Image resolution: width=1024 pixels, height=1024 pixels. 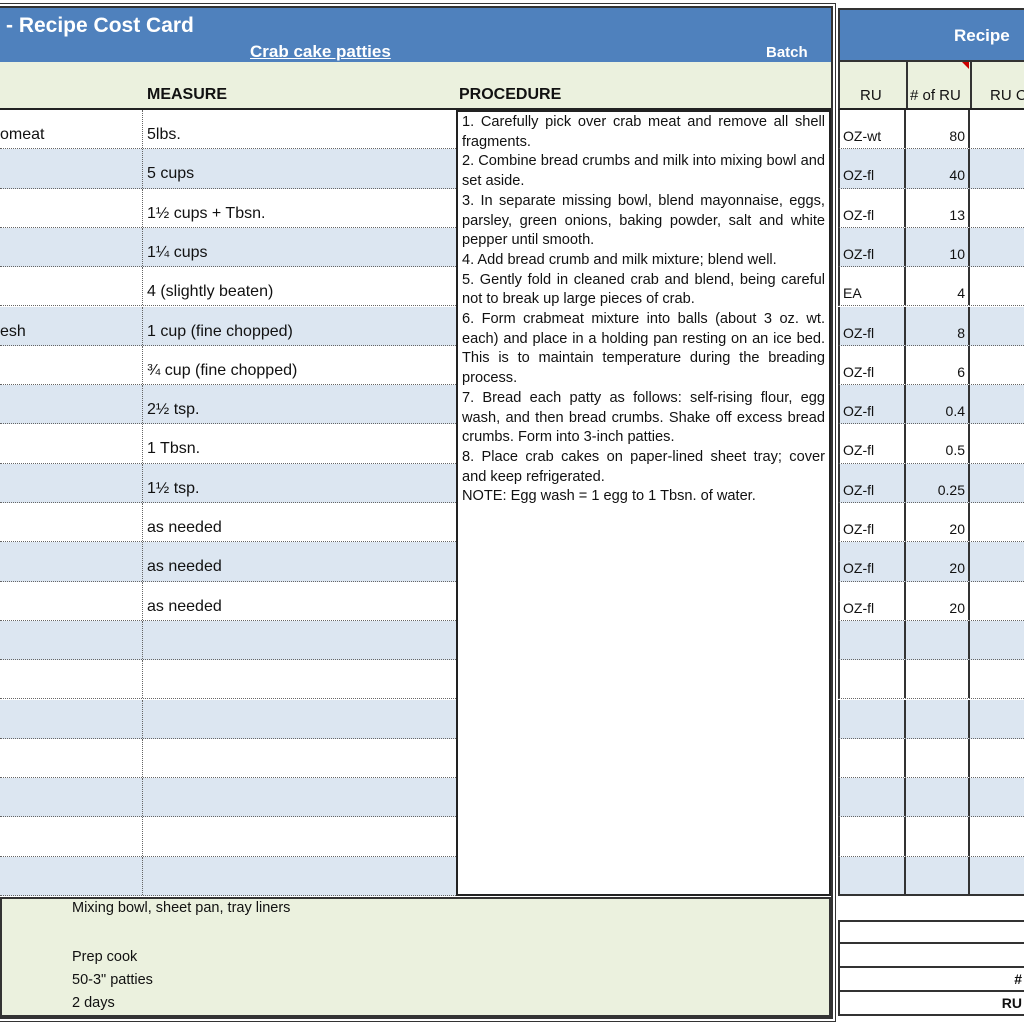 What do you see at coordinates (228, 247) in the screenshot?
I see `ingredient-row: 1¼ cups` at bounding box center [228, 247].